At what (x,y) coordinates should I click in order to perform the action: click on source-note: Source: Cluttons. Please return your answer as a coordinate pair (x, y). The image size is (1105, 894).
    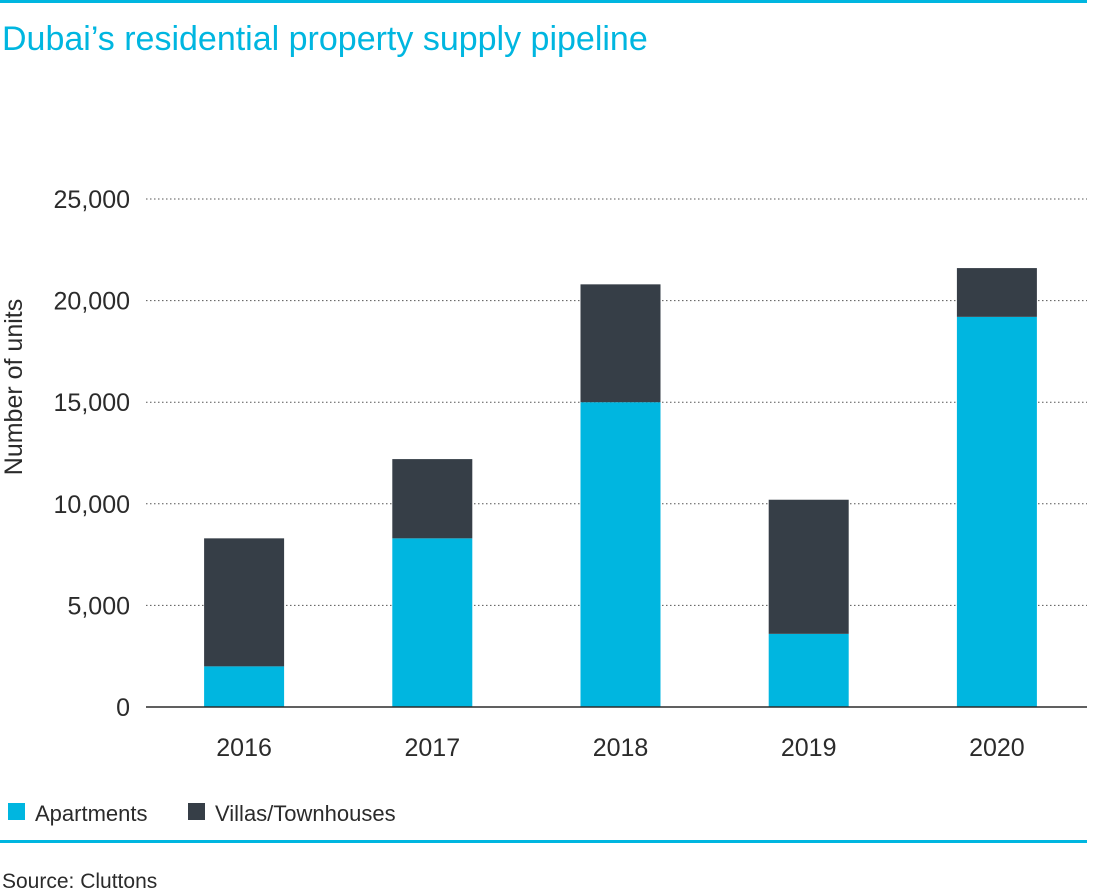
    Looking at the image, I should click on (80, 881).